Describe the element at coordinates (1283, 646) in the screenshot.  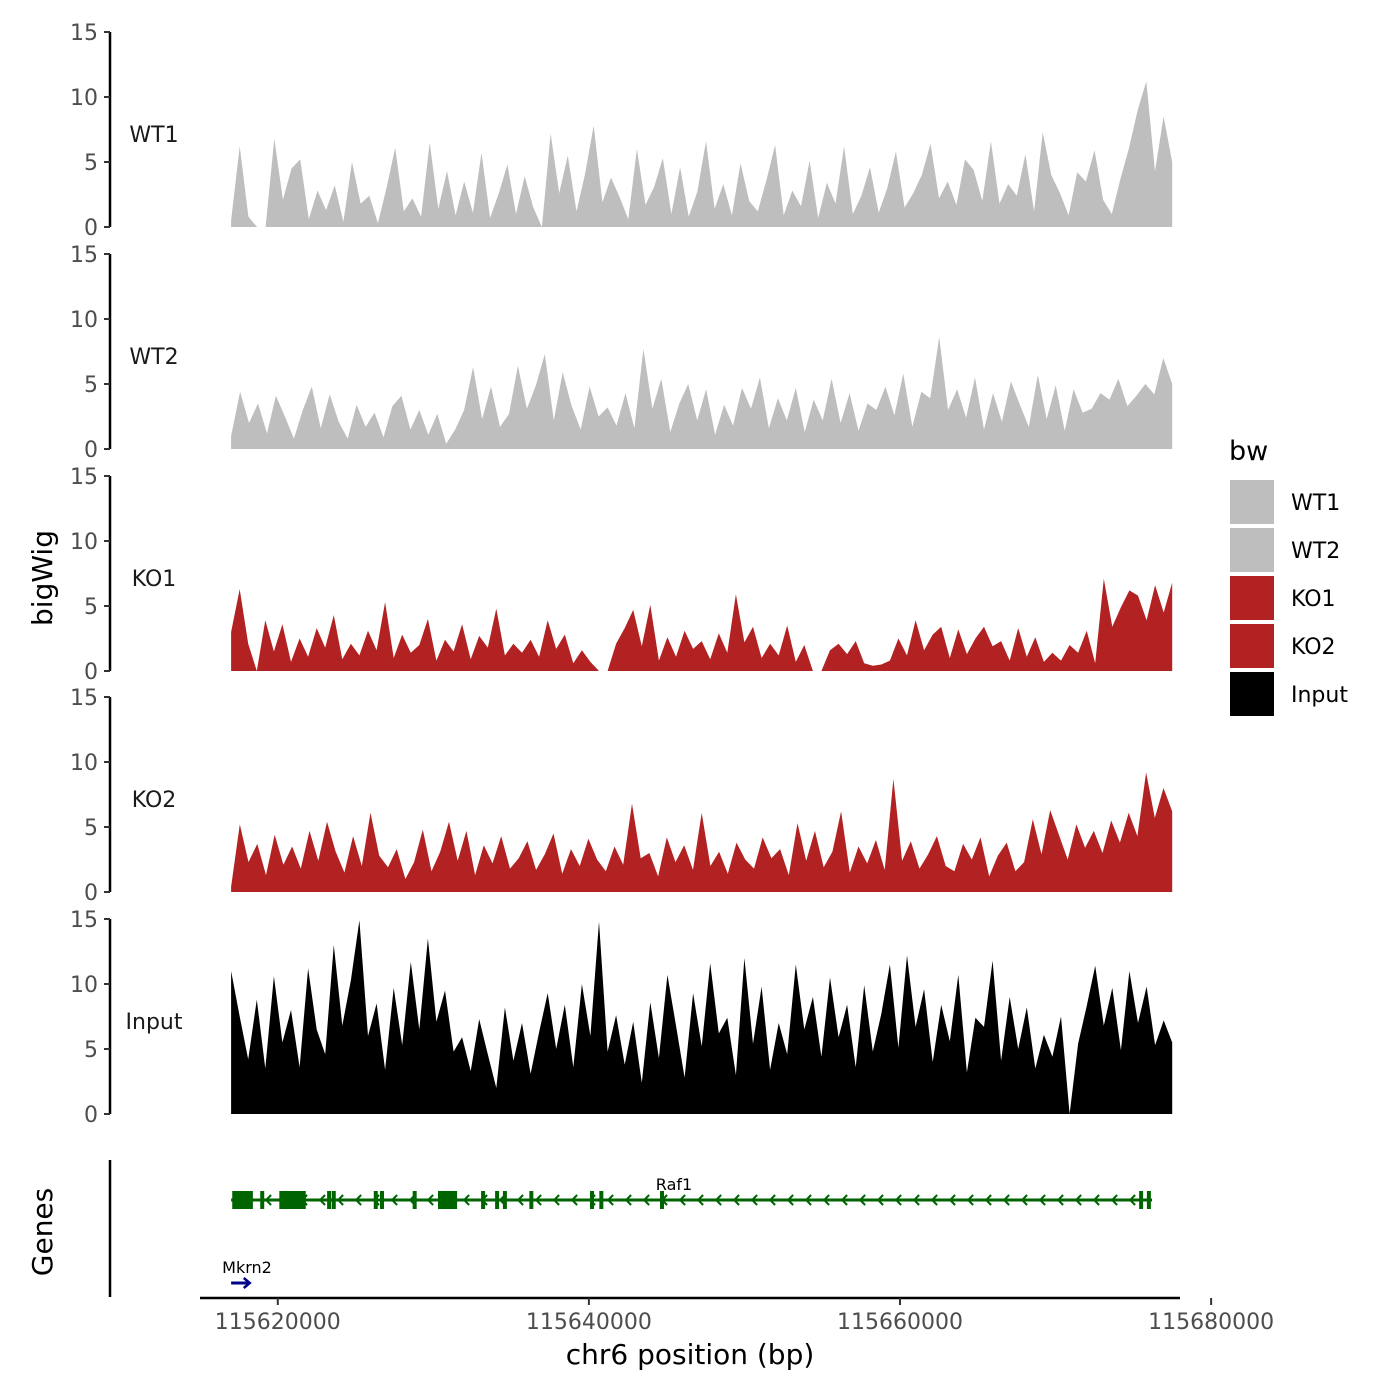
I see `legend-entry-ko2: KO2` at that location.